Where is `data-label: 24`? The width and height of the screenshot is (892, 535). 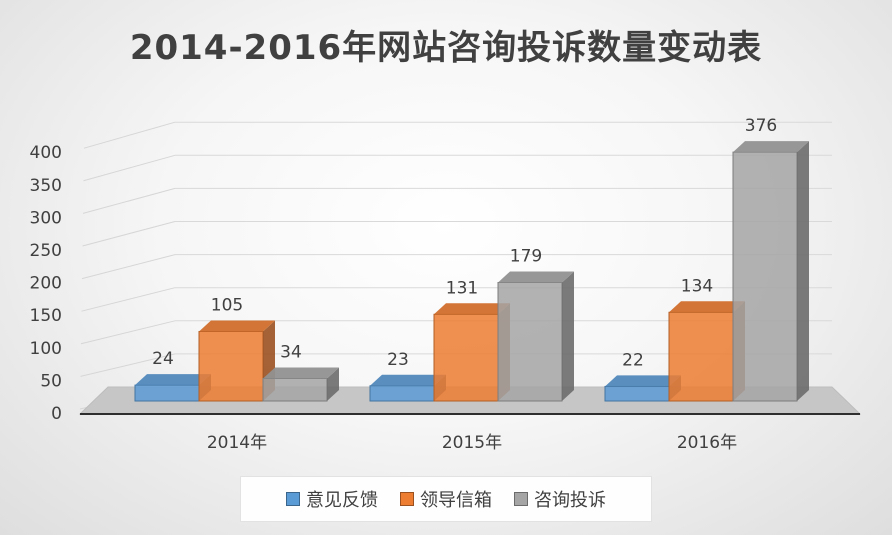 data-label: 24 is located at coordinates (163, 359).